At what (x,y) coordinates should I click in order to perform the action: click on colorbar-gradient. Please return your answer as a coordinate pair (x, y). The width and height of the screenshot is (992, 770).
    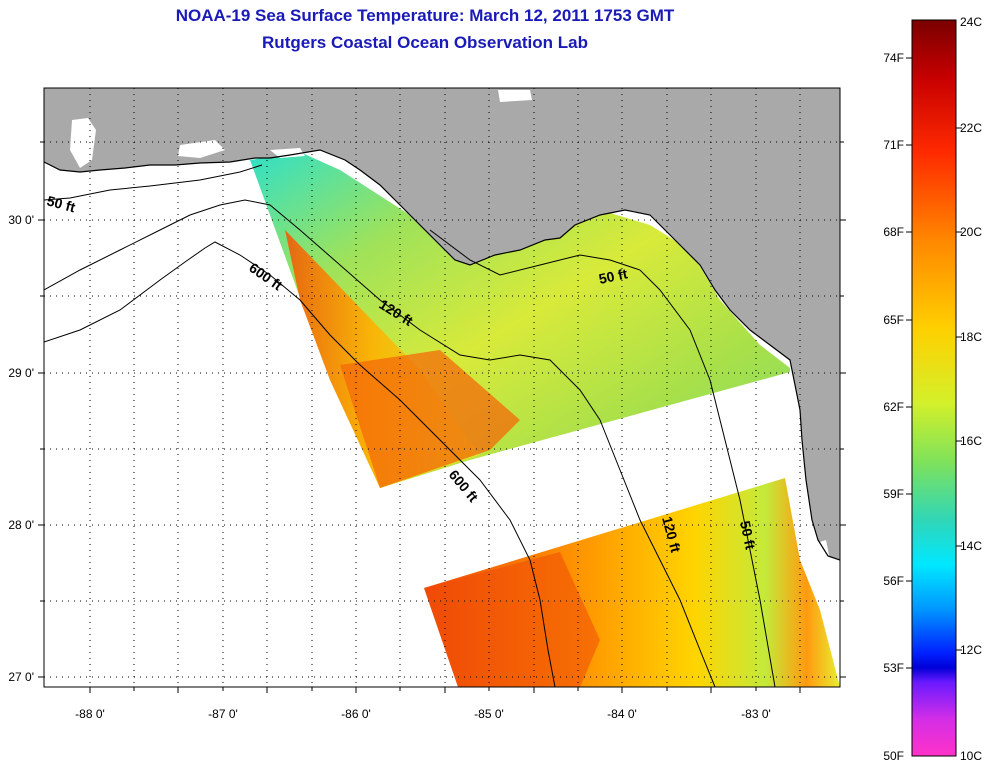
    Looking at the image, I should click on (934, 388).